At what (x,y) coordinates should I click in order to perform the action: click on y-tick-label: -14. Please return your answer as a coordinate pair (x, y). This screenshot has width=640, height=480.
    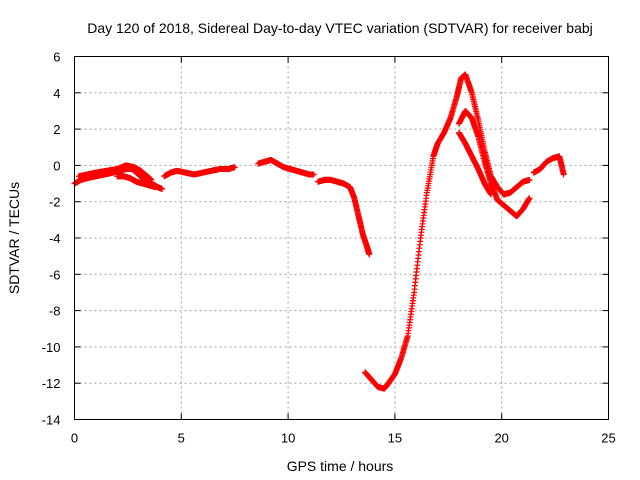
    Looking at the image, I should click on (51, 420).